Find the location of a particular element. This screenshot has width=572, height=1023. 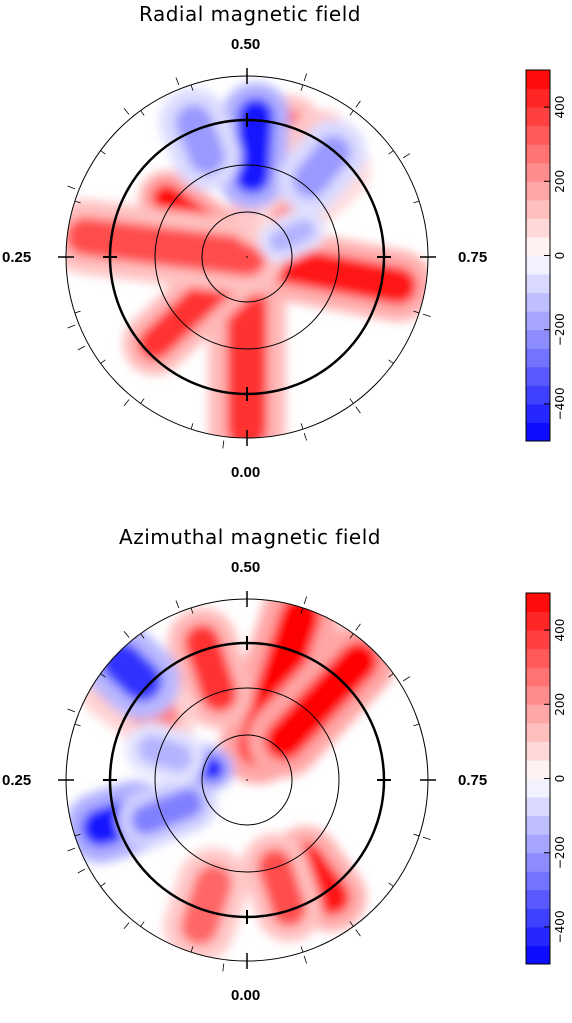

chart-title: Azimuthal magnetic field is located at coordinates (250, 537).